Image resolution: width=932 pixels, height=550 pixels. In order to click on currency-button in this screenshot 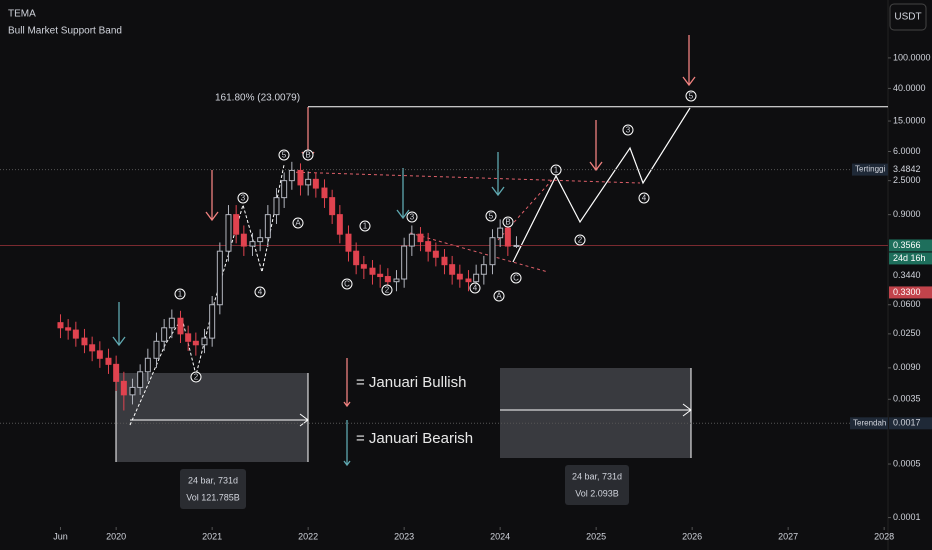, I will do `click(908, 17)`.